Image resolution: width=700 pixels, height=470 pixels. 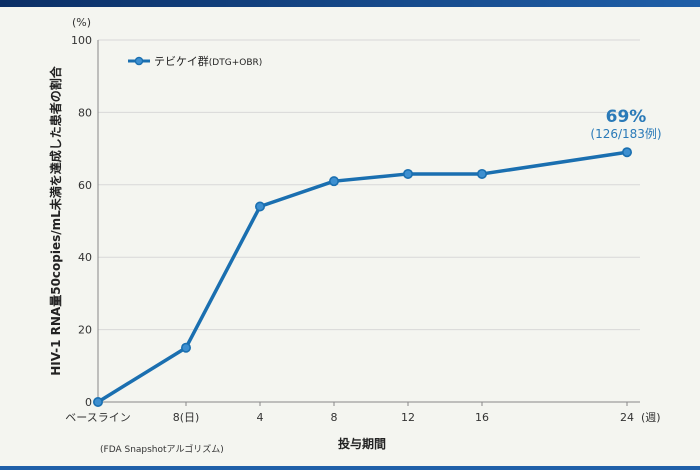 I want to click on y-unit-label: (%), so click(x=81, y=22).